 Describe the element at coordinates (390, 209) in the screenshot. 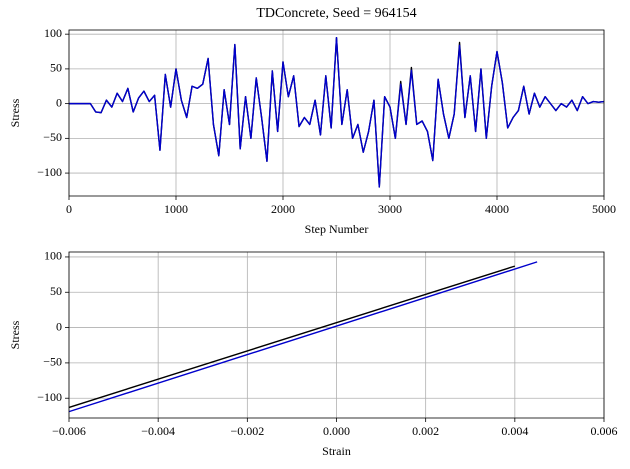

I see `x-tick-label: 3000` at that location.